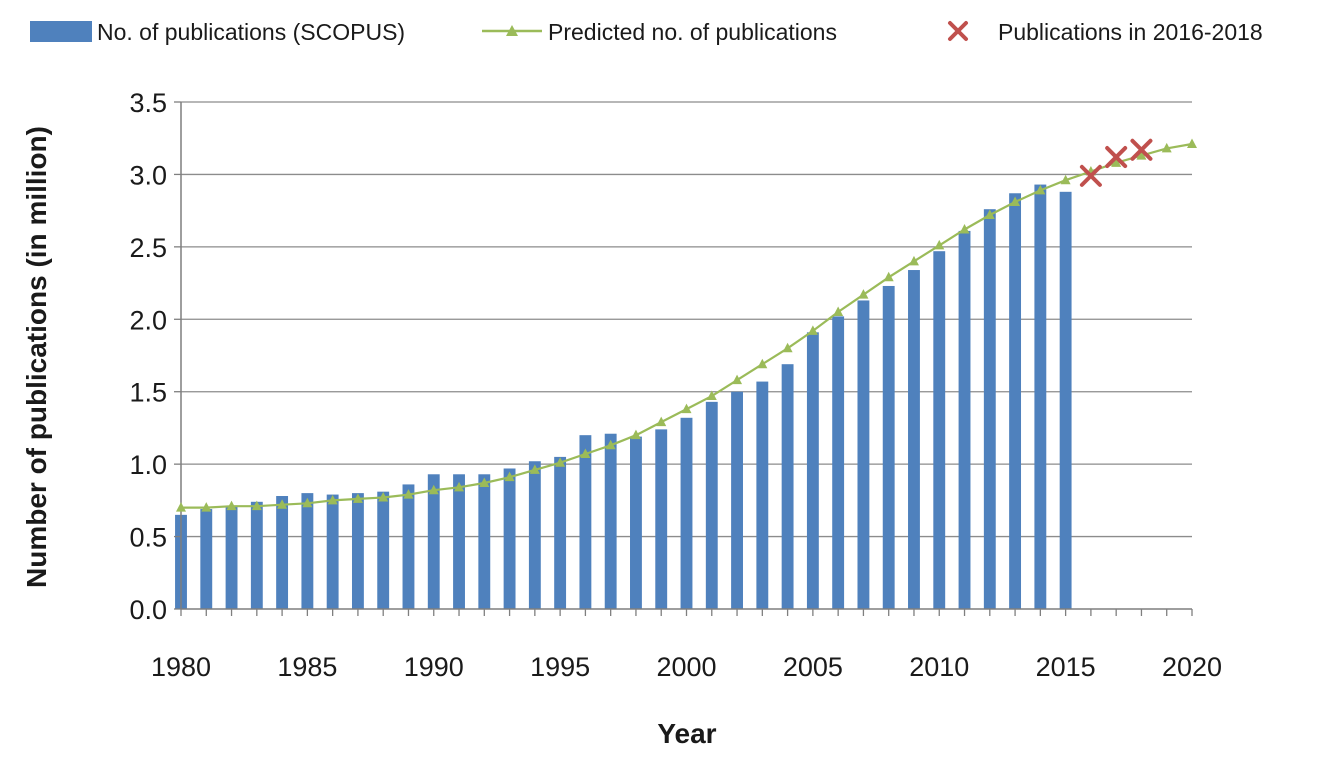 The width and height of the screenshot is (1326, 760). I want to click on legend-label-actual: Publications in 2016-2018, so click(1130, 32).